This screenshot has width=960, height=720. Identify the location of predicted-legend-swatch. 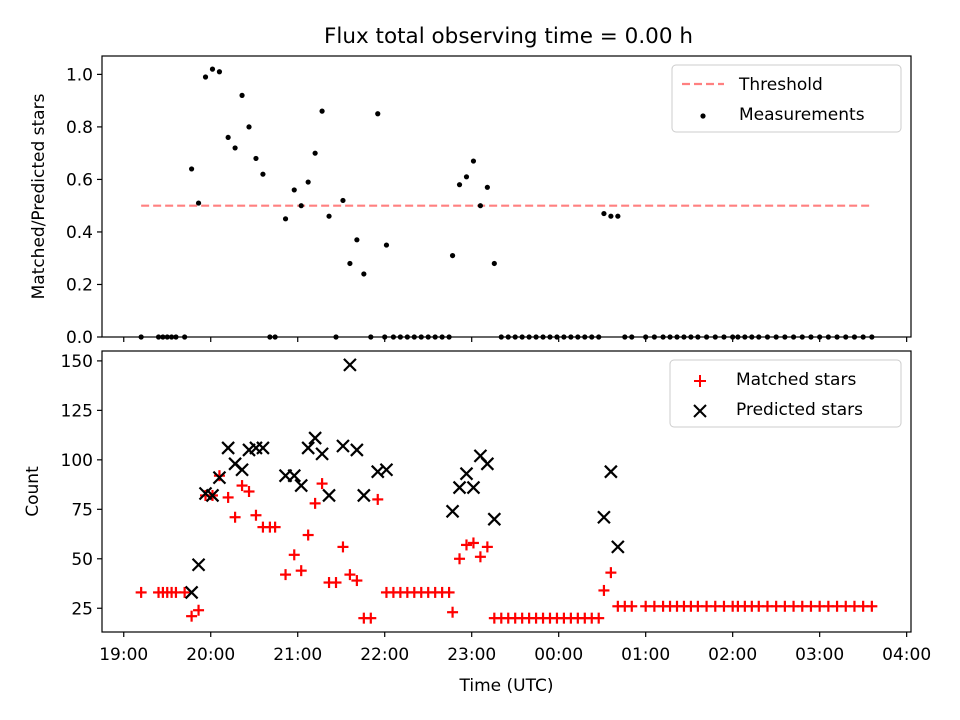
(700, 411).